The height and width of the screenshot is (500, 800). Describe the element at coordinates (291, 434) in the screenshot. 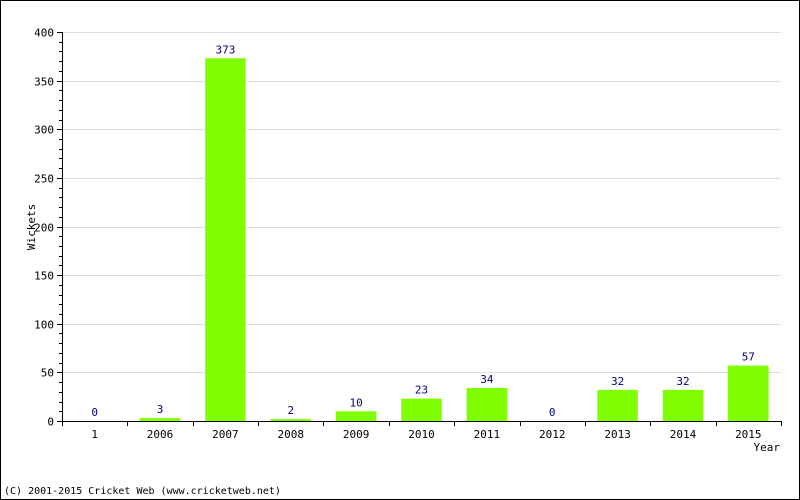

I see `x-tick-label: 2008` at that location.